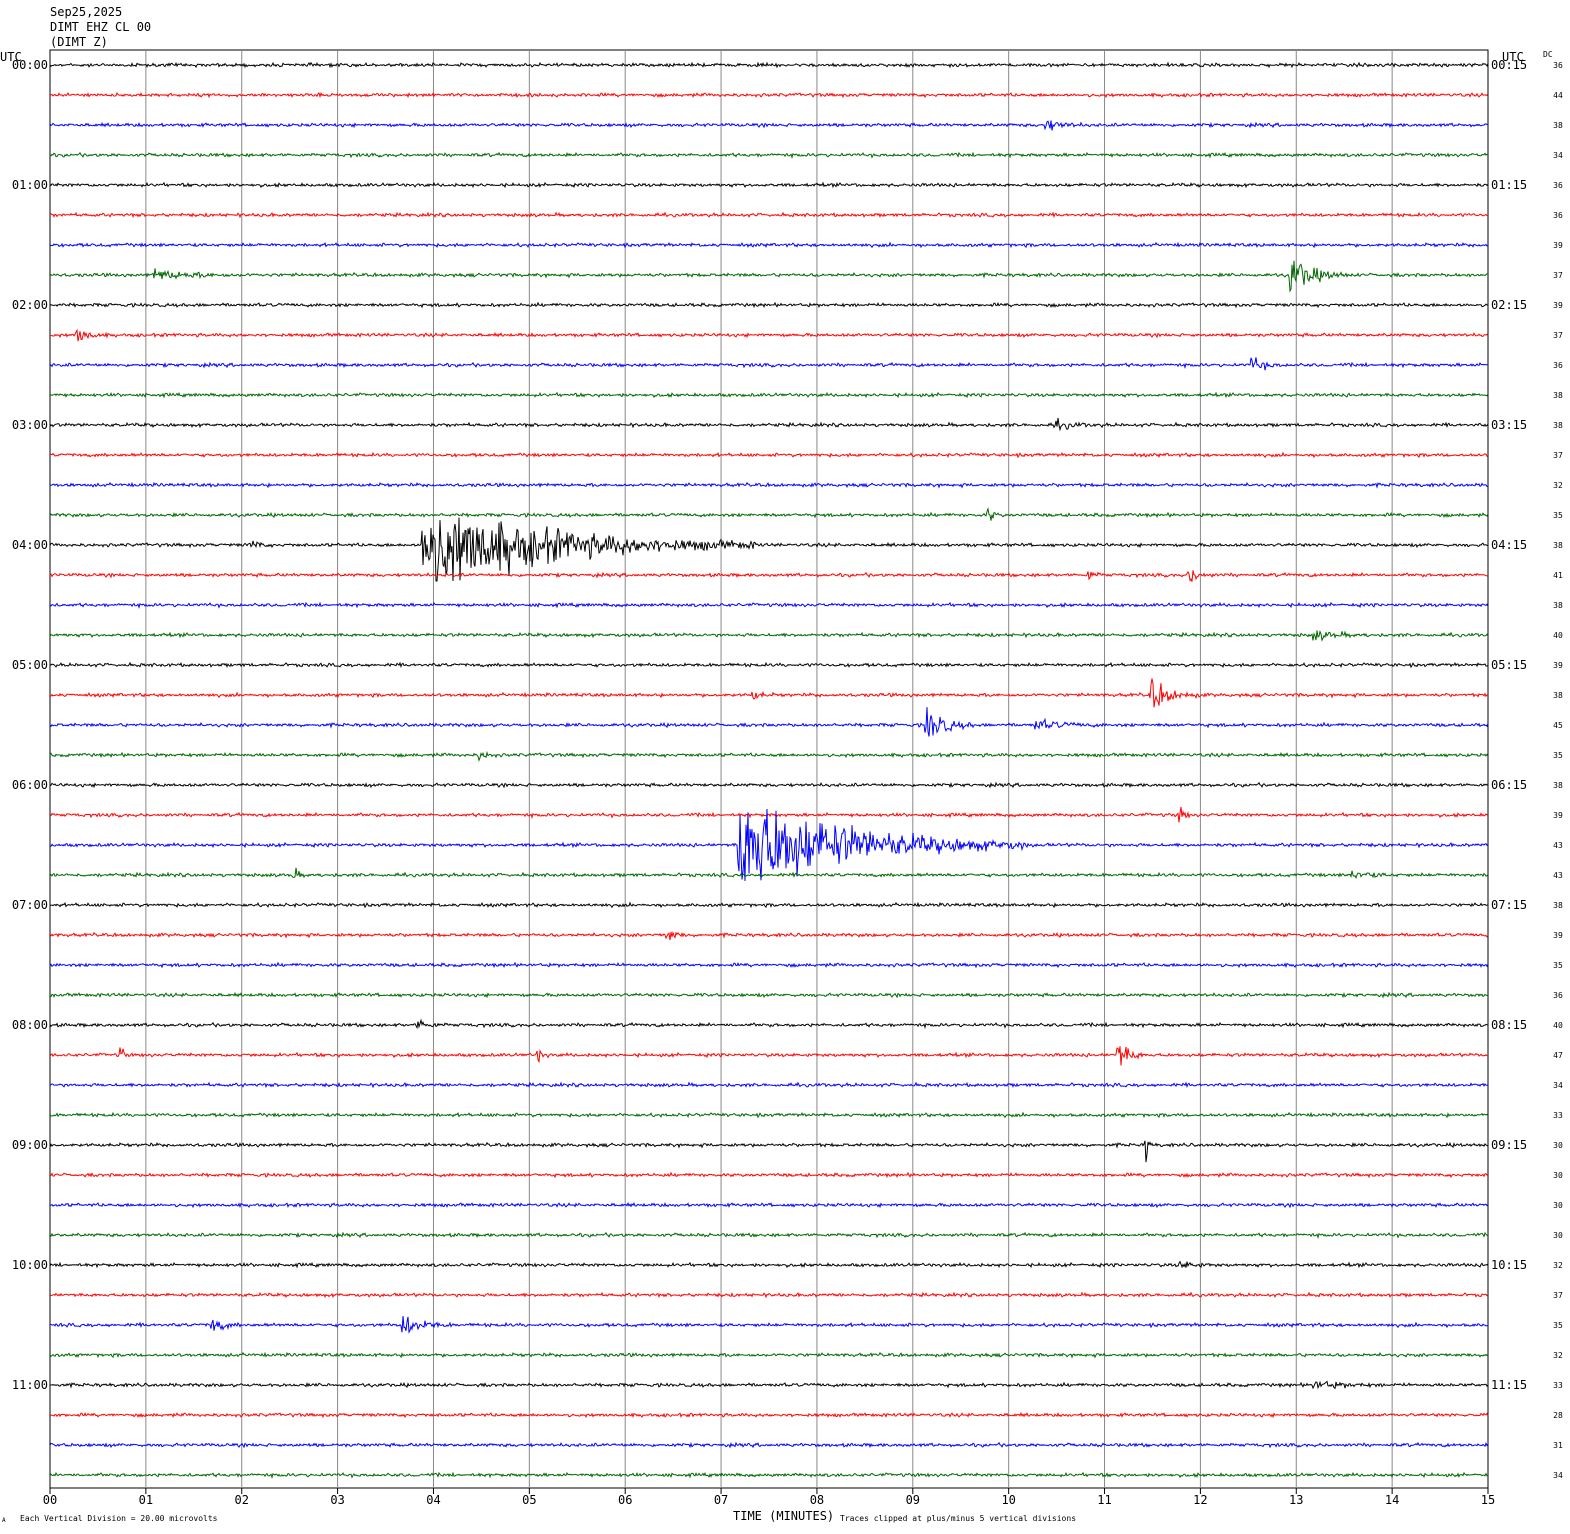 The height and width of the screenshot is (1534, 1570). Describe the element at coordinates (101, 27) in the screenshot. I see `header-station: DIMT EHZ CL 00` at that location.